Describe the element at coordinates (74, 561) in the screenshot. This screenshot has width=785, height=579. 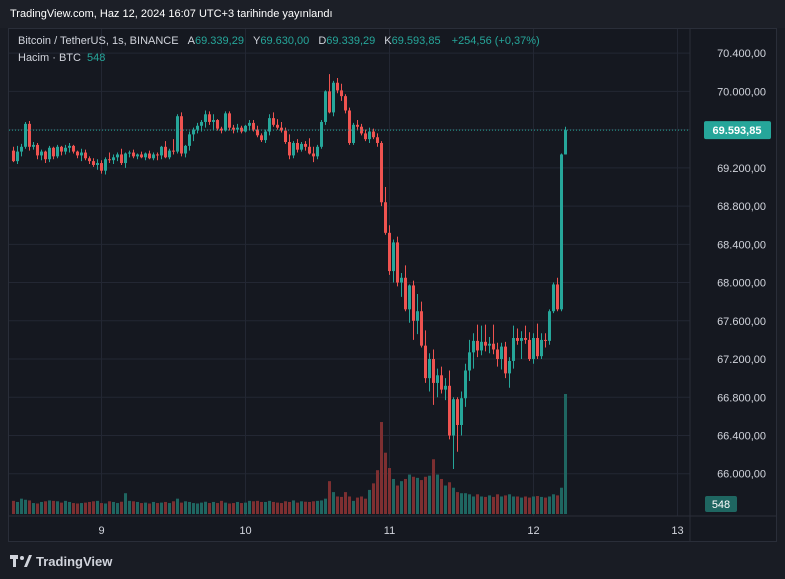
I see `footer-brand-label: TradingView` at that location.